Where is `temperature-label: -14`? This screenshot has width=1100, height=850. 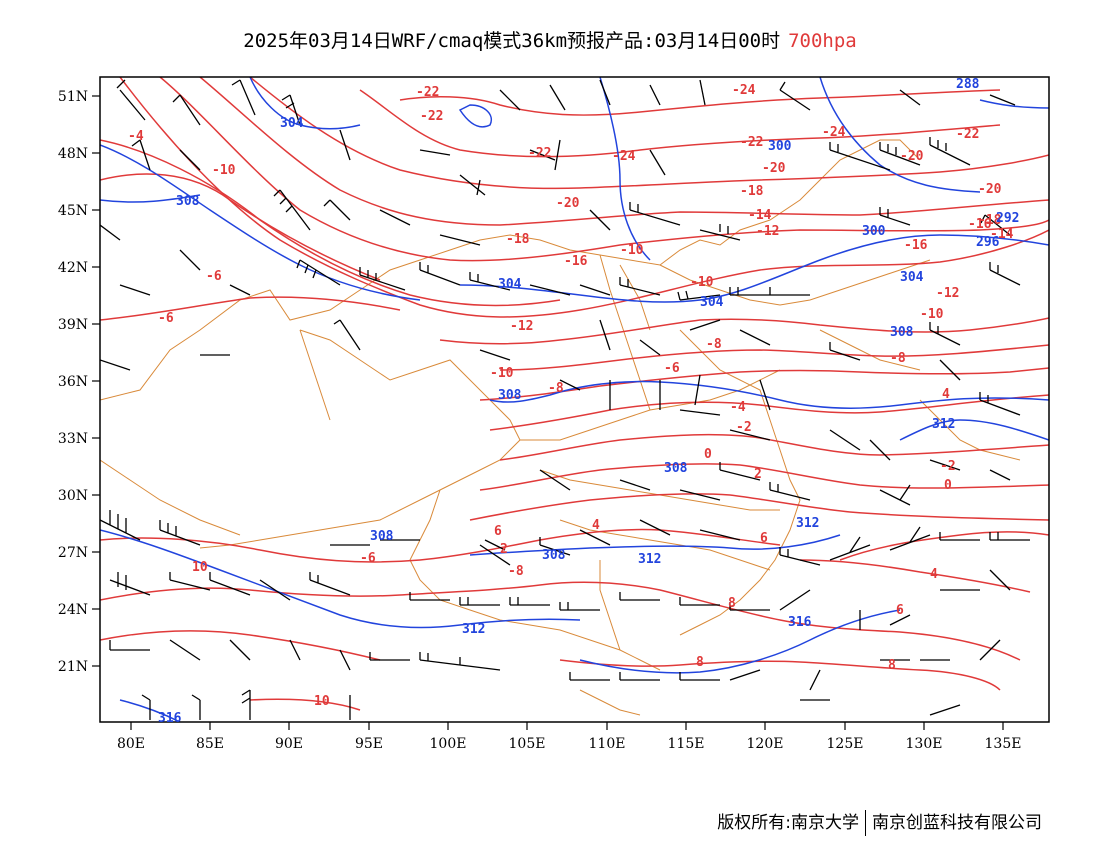 temperature-label: -14 is located at coordinates (760, 215).